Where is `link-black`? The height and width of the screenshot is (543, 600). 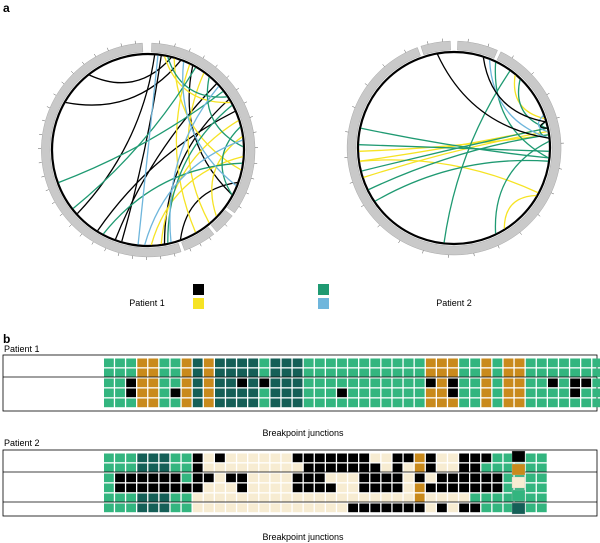 link-black is located at coordinates (130, 70).